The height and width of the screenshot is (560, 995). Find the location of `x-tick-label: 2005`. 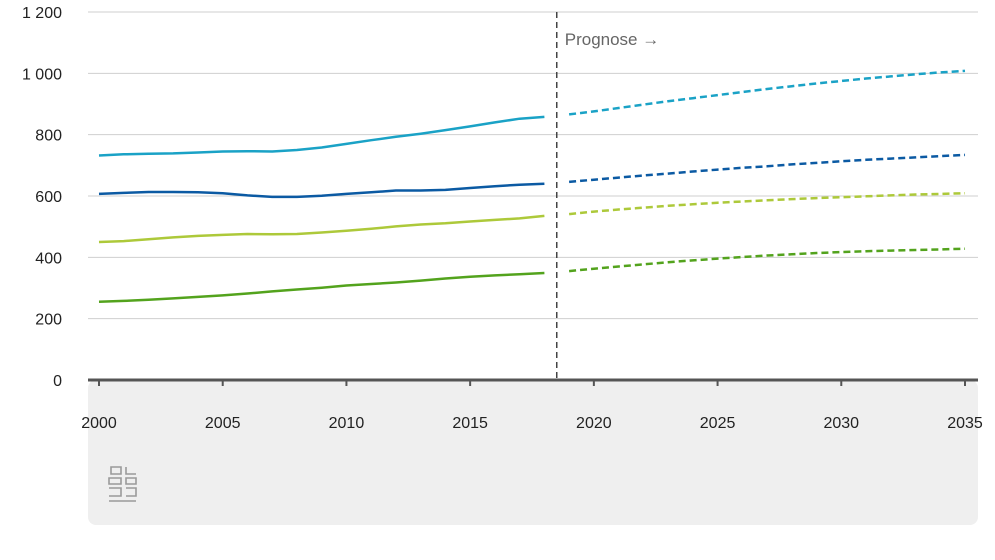

x-tick-label: 2005 is located at coordinates (223, 423).